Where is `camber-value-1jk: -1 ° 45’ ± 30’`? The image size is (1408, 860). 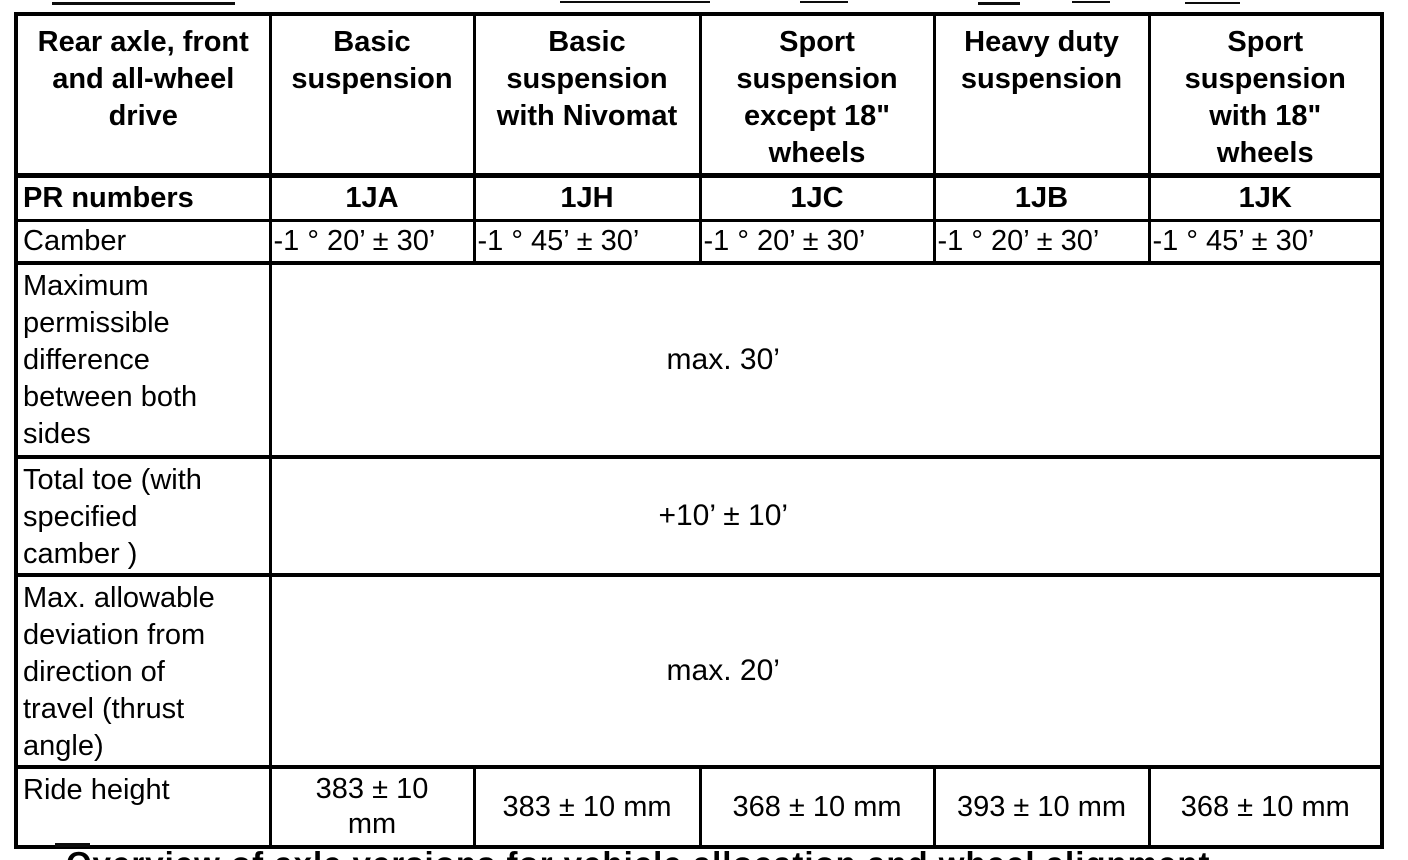
camber-value-1jk: -1 ° 45’ ± 30’ is located at coordinates (1265, 241).